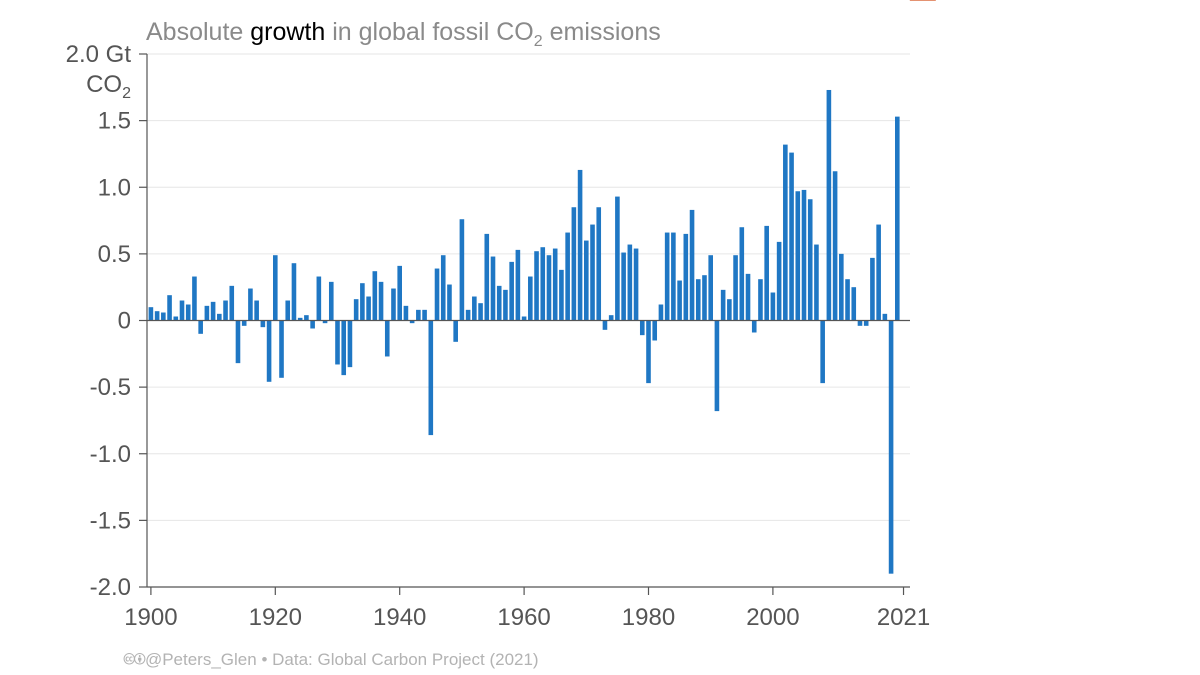 The height and width of the screenshot is (675, 1200). I want to click on bar-2011, so click(841, 287).